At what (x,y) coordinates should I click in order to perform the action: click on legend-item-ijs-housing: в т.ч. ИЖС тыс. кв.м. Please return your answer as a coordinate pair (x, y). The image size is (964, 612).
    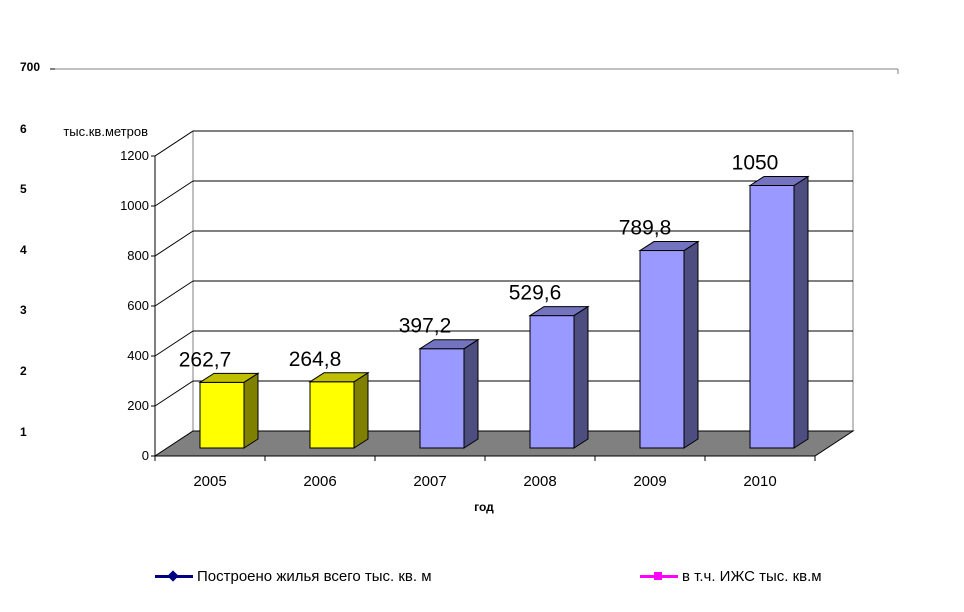
    Looking at the image, I should click on (731, 576).